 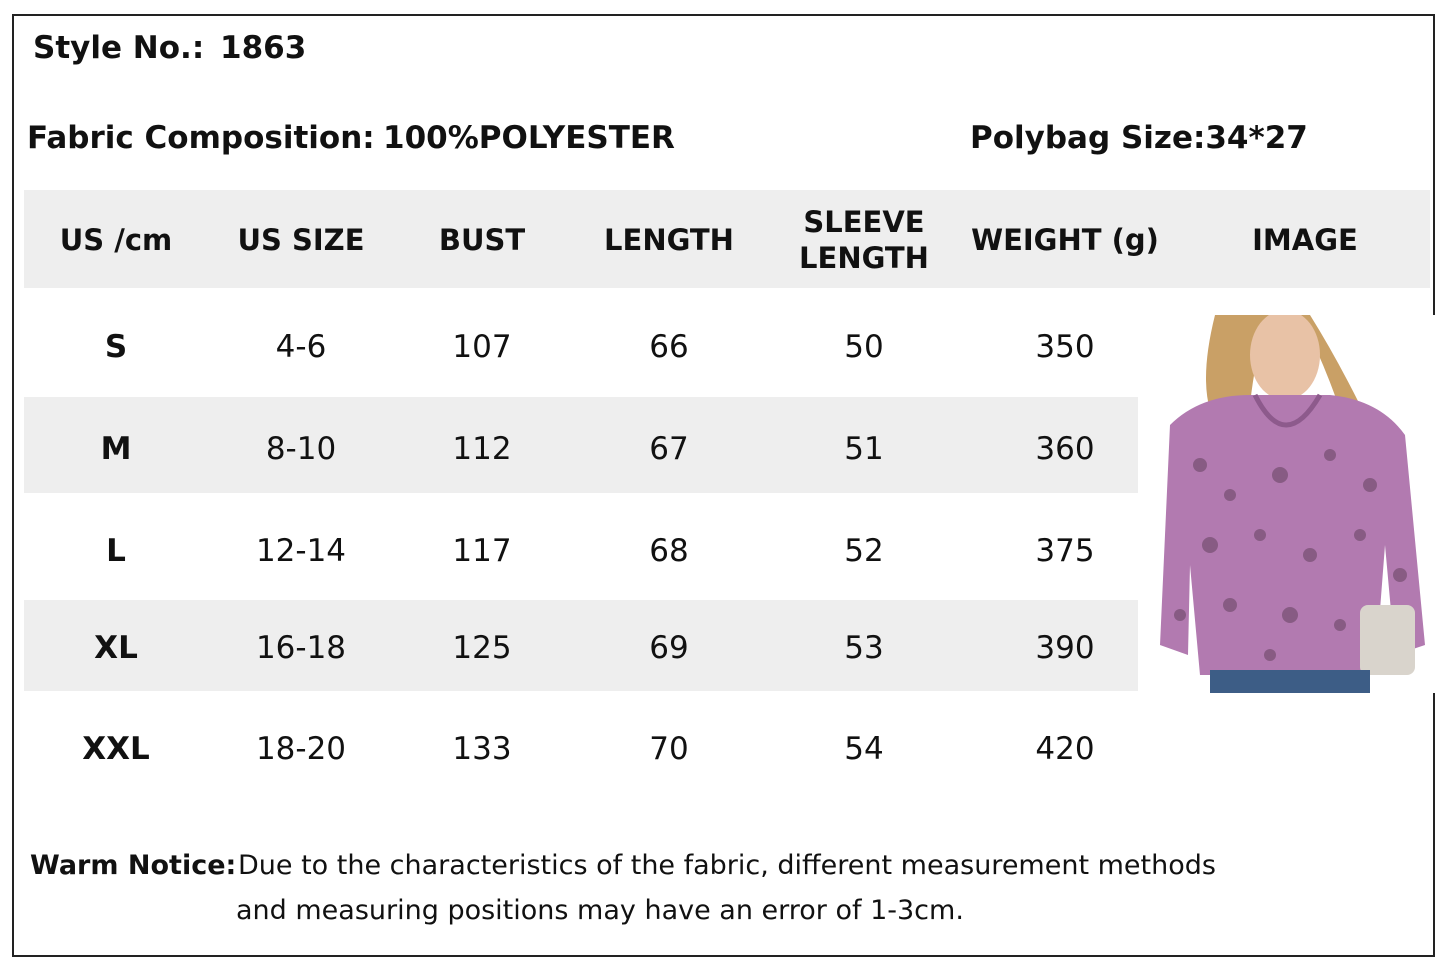 I want to click on table-cell: 125, so click(x=482, y=648).